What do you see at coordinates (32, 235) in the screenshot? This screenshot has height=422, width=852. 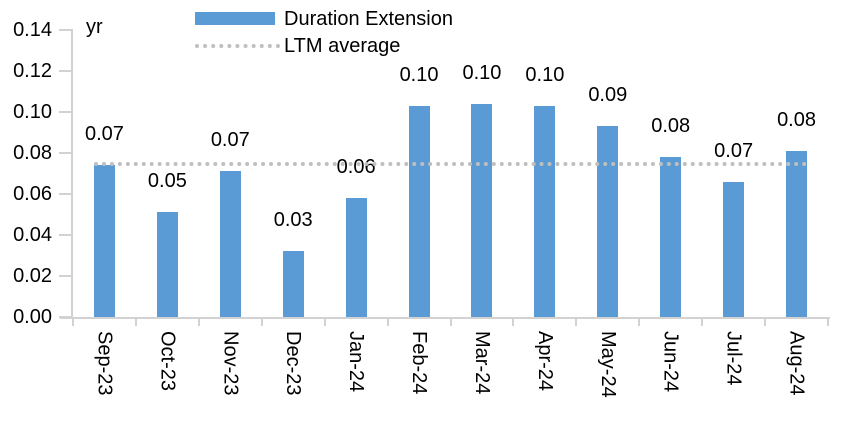 I see `y-tick-label: 0.04` at bounding box center [32, 235].